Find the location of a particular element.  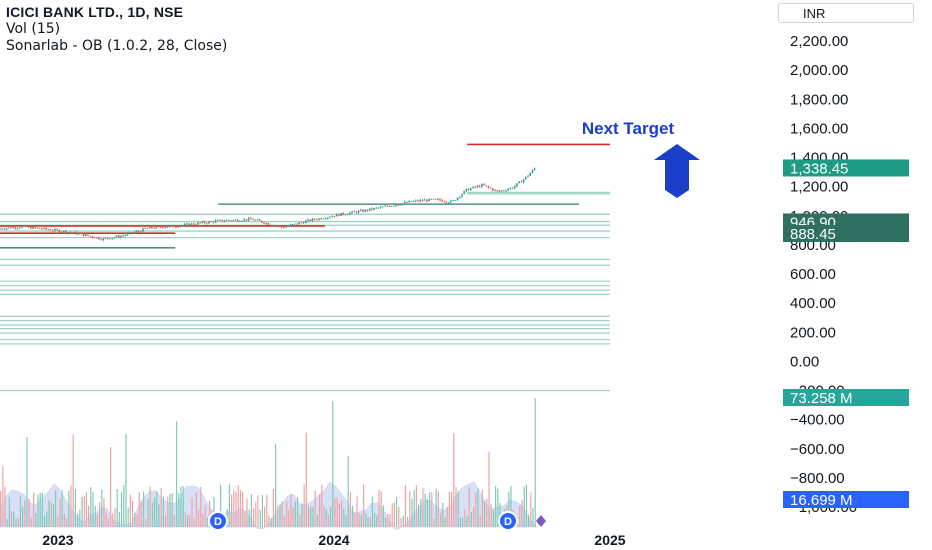

symbol-title: ICICI BANK LTD., 1D, NSE is located at coordinates (95, 12).